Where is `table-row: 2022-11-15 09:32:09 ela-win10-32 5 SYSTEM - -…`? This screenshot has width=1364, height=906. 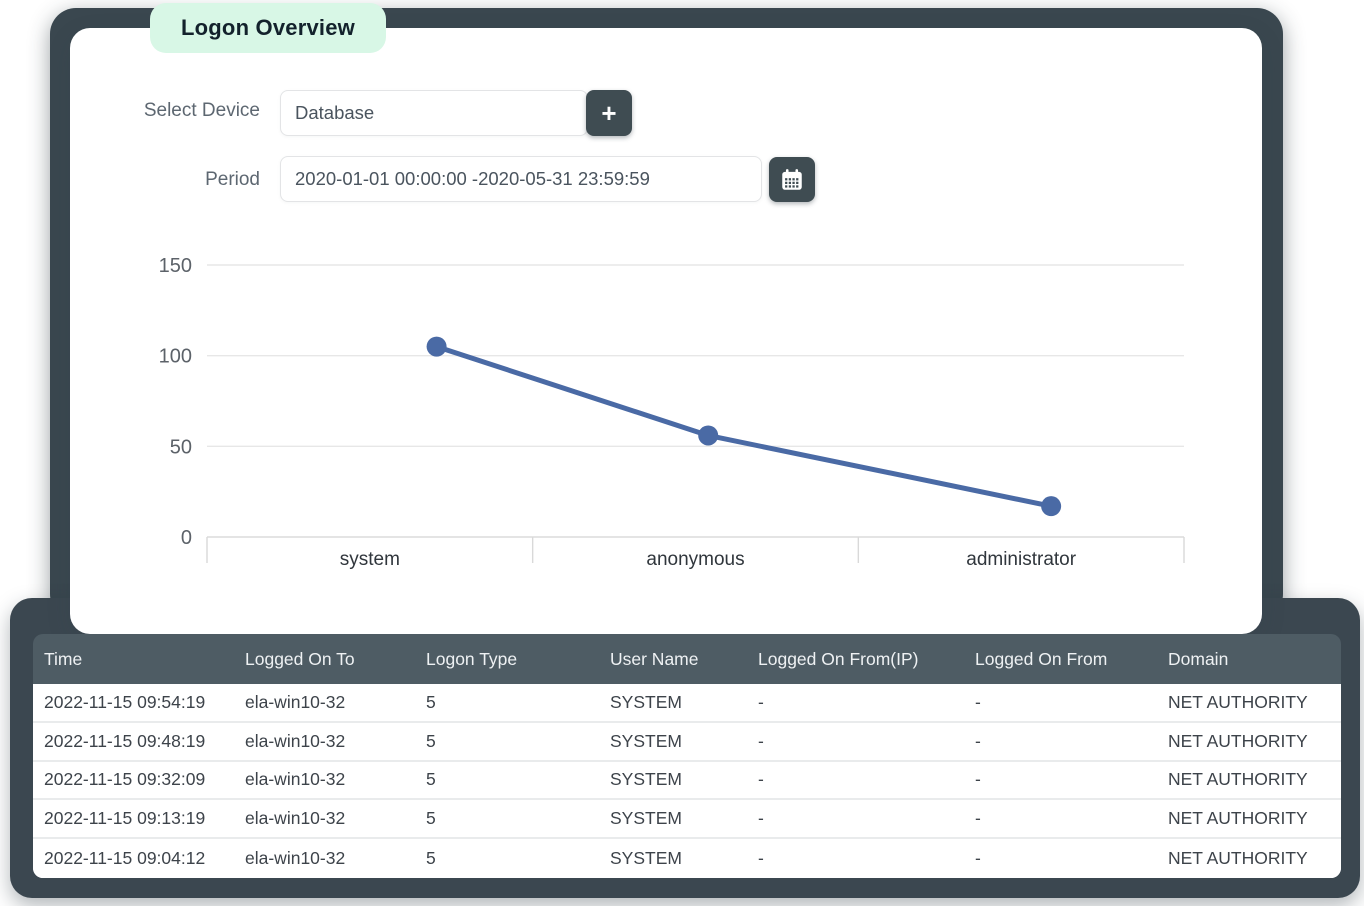
table-row: 2022-11-15 09:32:09 ela-win10-32 5 SYSTEM - -… is located at coordinates (687, 781).